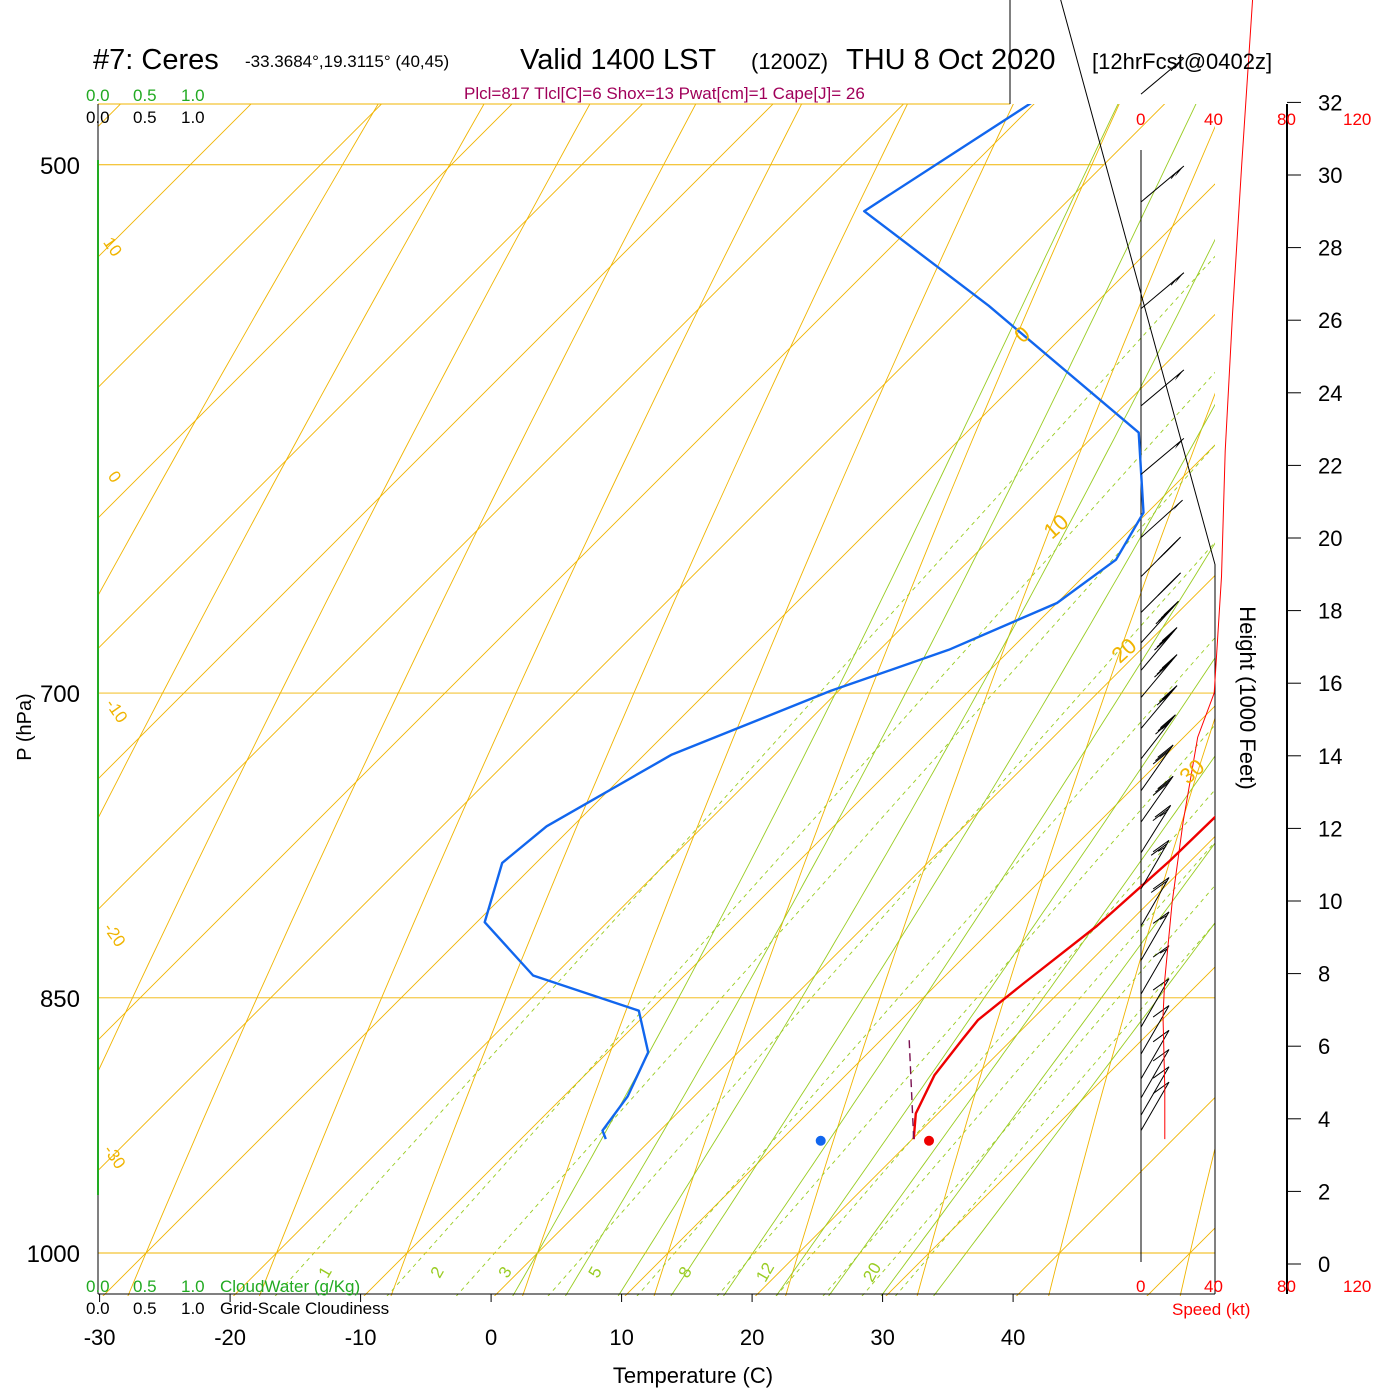 This screenshot has width=1400, height=1400. What do you see at coordinates (1330, 320) in the screenshot?
I see `height-tick-label: 26` at bounding box center [1330, 320].